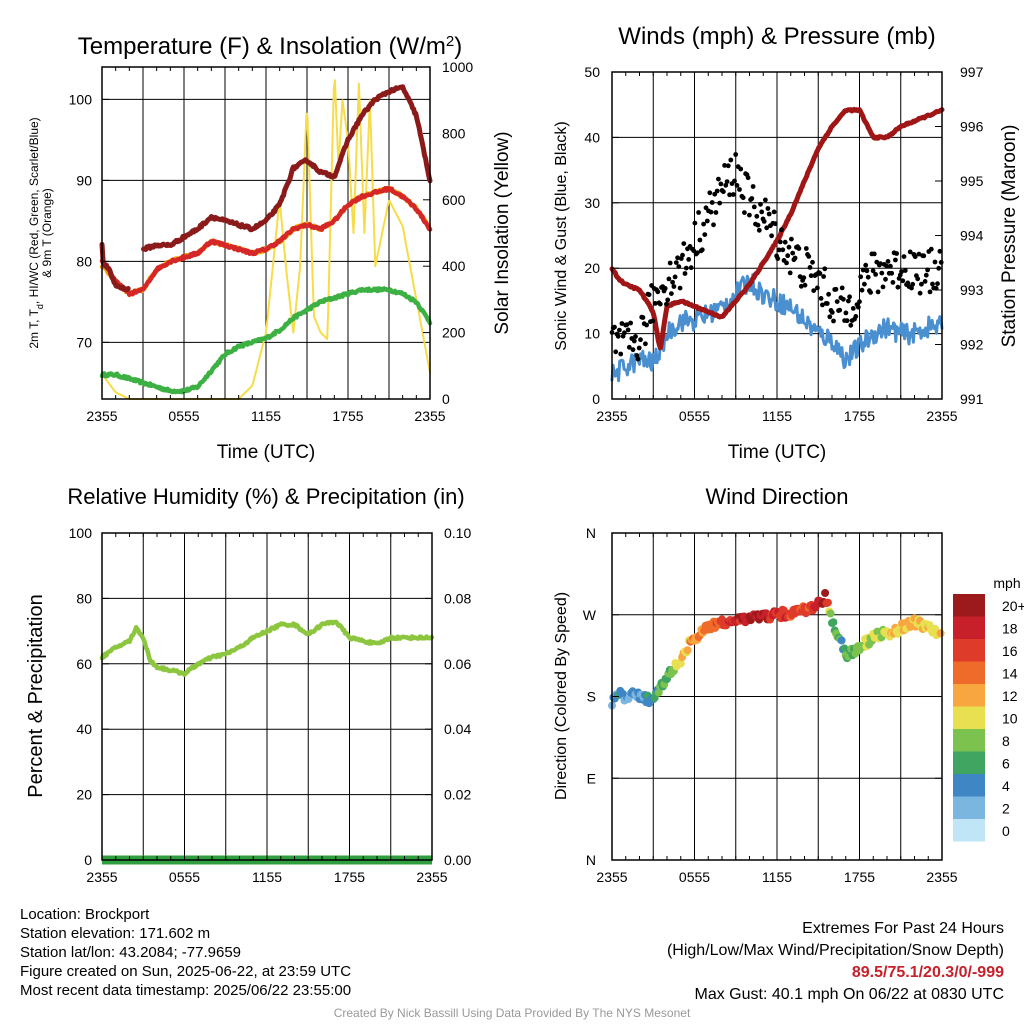 The image size is (1024, 1024). I want to click on elevation-text: Station elevation: 171.602 m, so click(115, 933).